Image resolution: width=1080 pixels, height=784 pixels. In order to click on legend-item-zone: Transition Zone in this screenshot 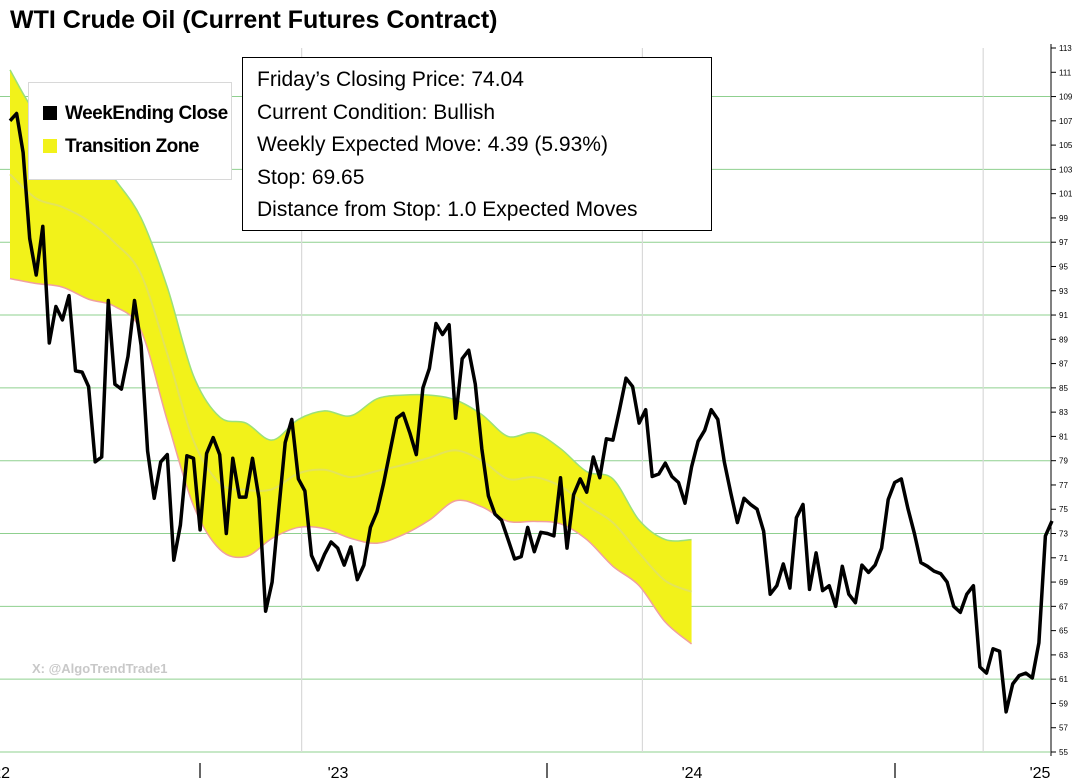, I will do `click(121, 147)`.